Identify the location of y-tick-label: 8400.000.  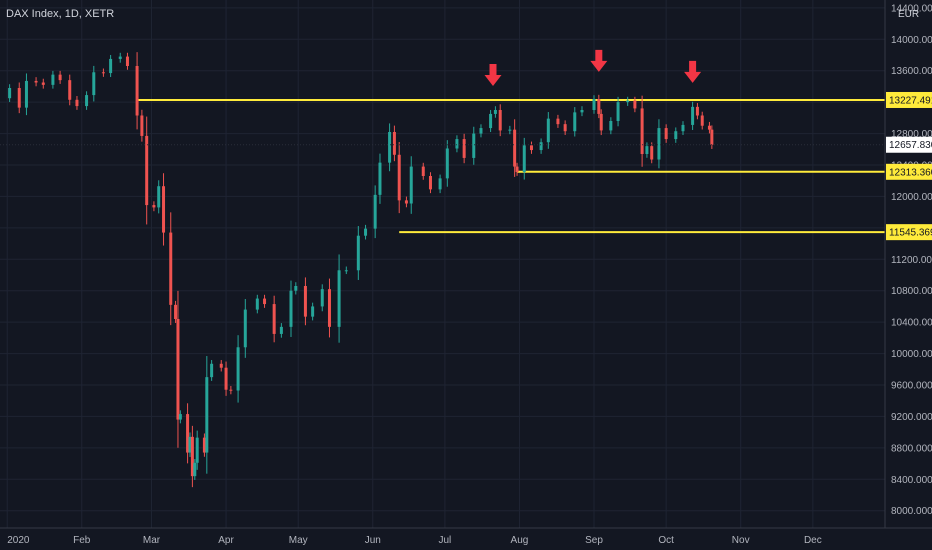
(911, 480).